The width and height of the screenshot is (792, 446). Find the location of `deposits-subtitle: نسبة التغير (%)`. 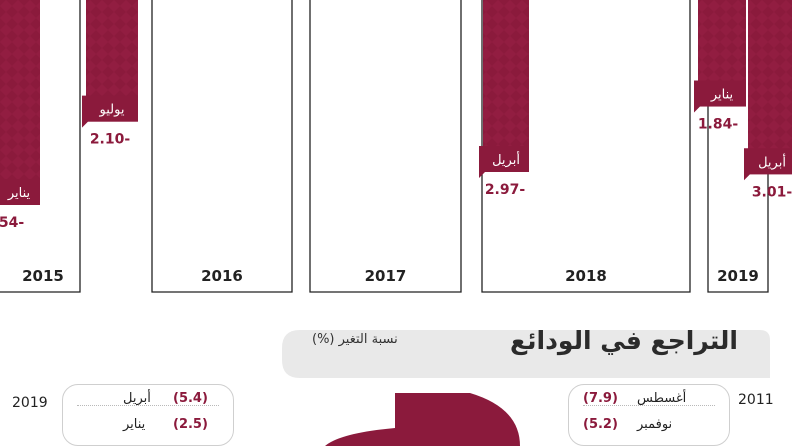

deposits-subtitle: نسبة التغير (%) is located at coordinates (355, 339).